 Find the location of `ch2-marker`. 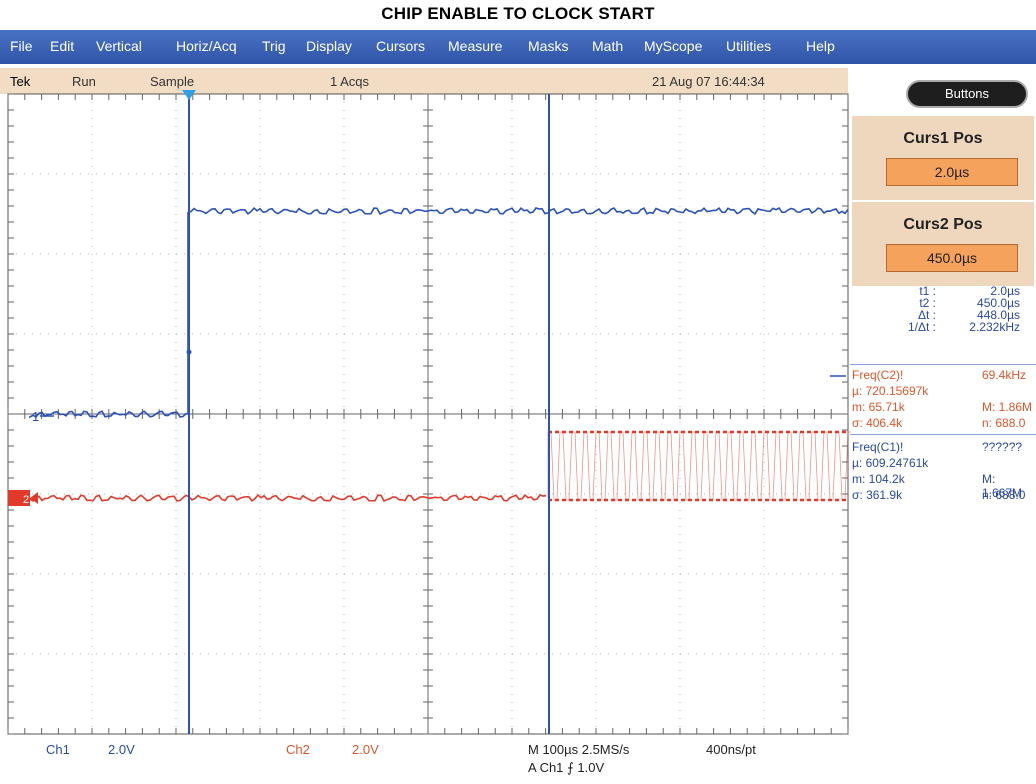

ch2-marker is located at coordinates (19, 498).